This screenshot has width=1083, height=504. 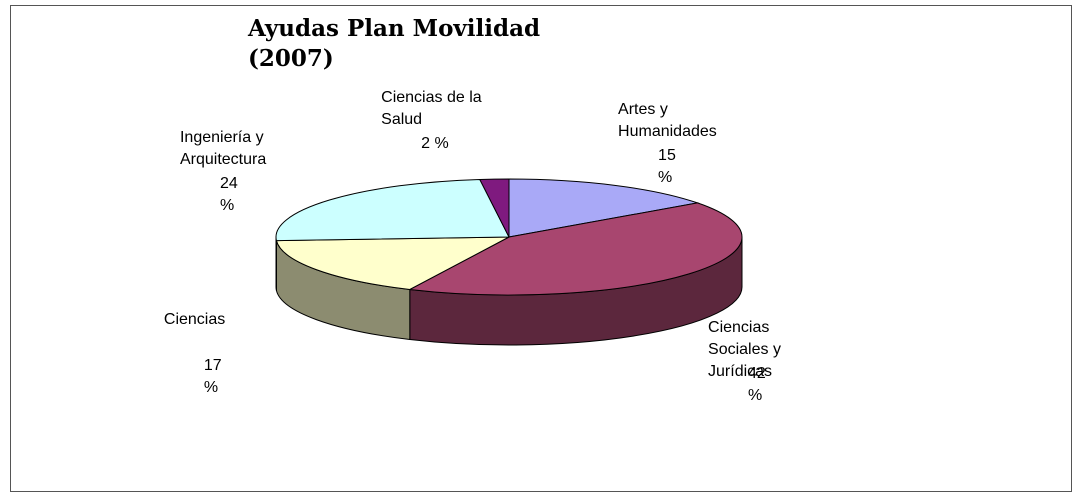 What do you see at coordinates (212, 376) in the screenshot?
I see `value-label: 17 %` at bounding box center [212, 376].